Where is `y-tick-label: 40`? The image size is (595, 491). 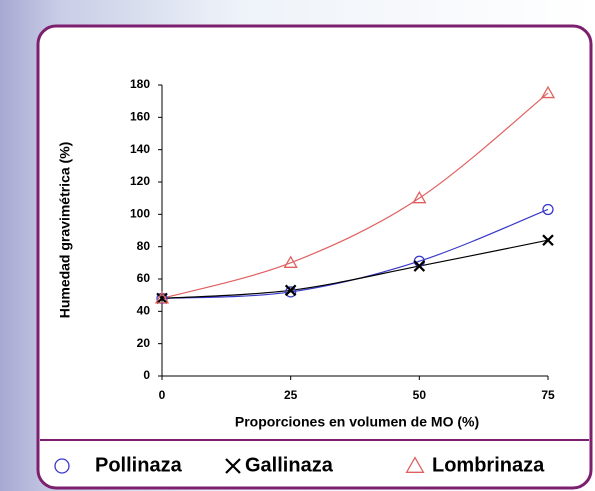 y-tick-label: 40 is located at coordinates (144, 311).